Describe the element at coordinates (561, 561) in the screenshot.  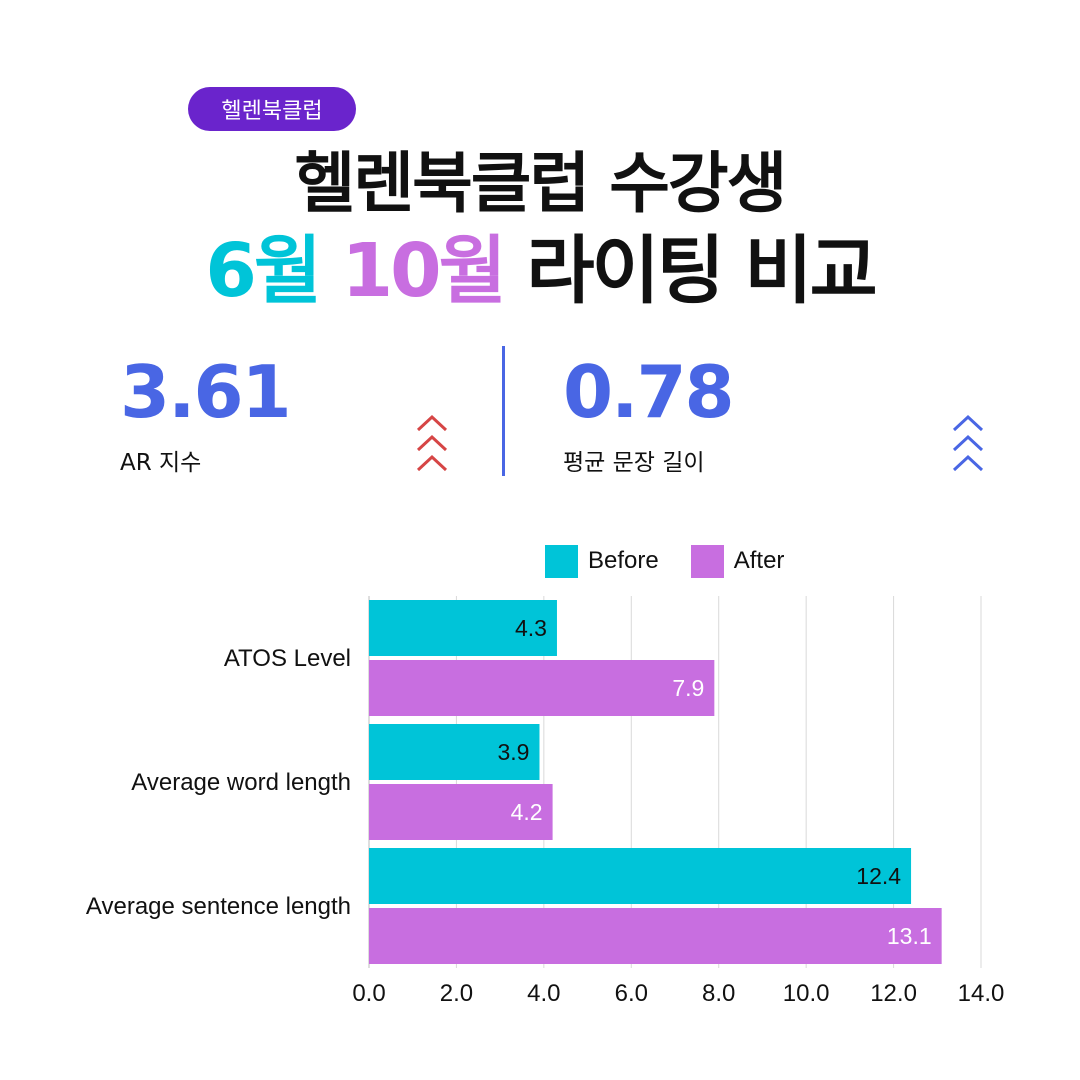
I see `legend-swatch-before` at that location.